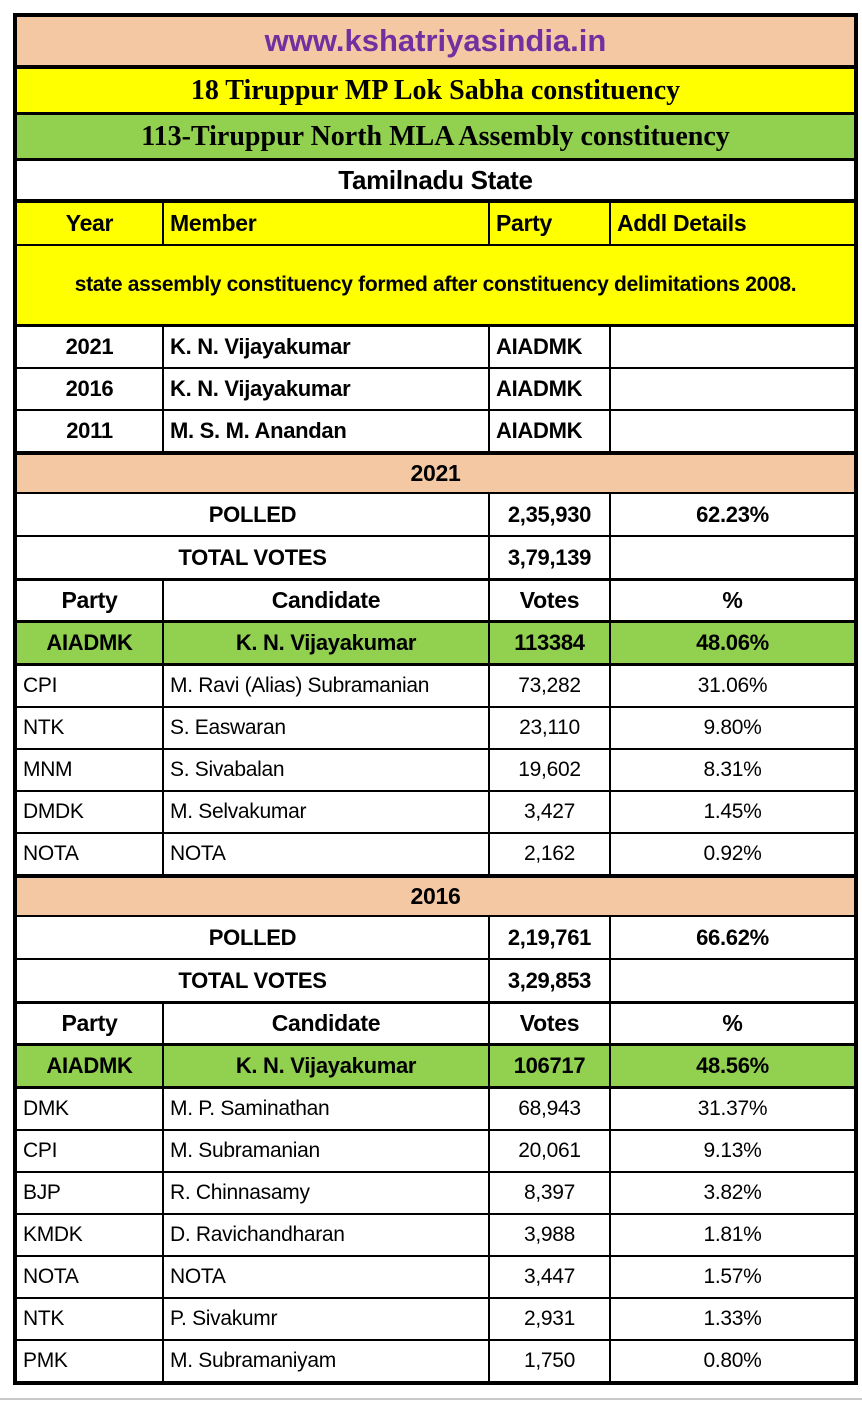 Image resolution: width=862 pixels, height=1404 pixels. Describe the element at coordinates (733, 685) in the screenshot. I see `result-pct: 31.06%` at that location.